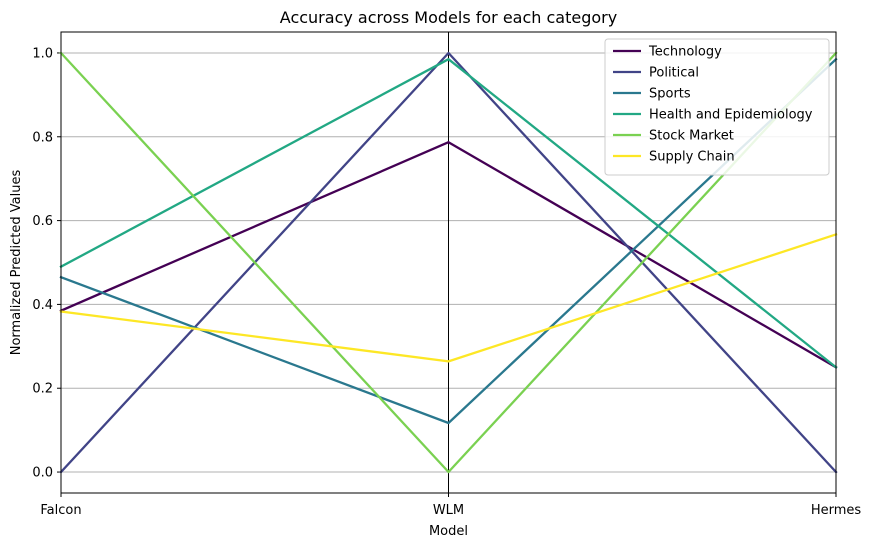 This screenshot has width=873, height=552. What do you see at coordinates (670, 94) in the screenshot?
I see `legend-label: Sports` at bounding box center [670, 94].